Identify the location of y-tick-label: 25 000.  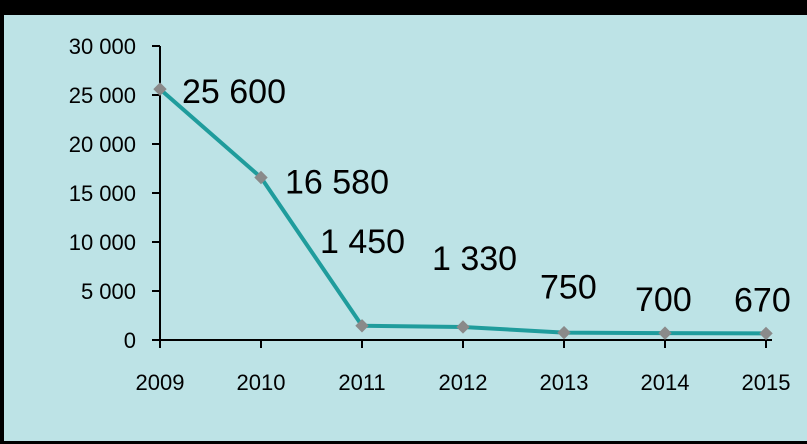
(102, 95).